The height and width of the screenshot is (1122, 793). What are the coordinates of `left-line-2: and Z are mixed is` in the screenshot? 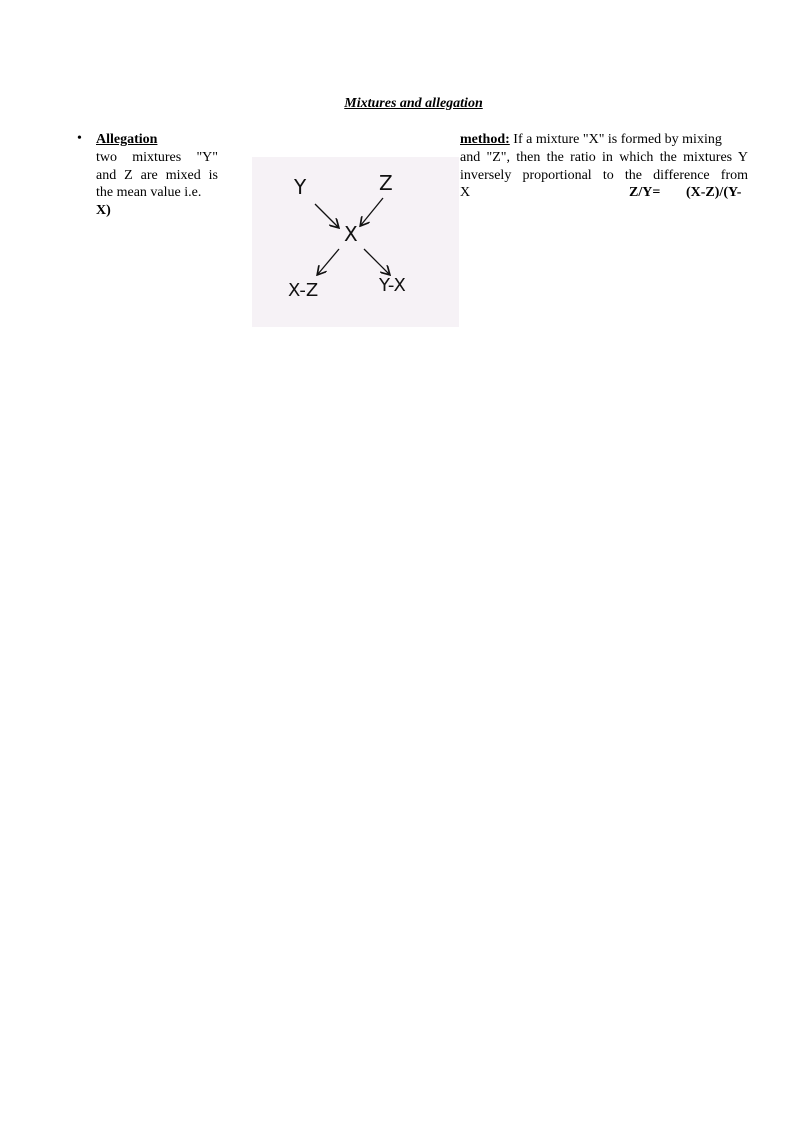 It's located at (157, 175).